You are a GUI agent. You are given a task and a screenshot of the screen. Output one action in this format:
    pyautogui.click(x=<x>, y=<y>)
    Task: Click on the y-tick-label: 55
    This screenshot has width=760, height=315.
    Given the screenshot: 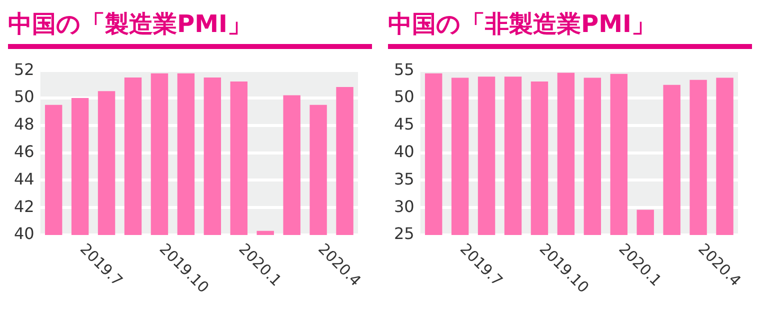 What is the action you would take?
    pyautogui.click(x=404, y=69)
    